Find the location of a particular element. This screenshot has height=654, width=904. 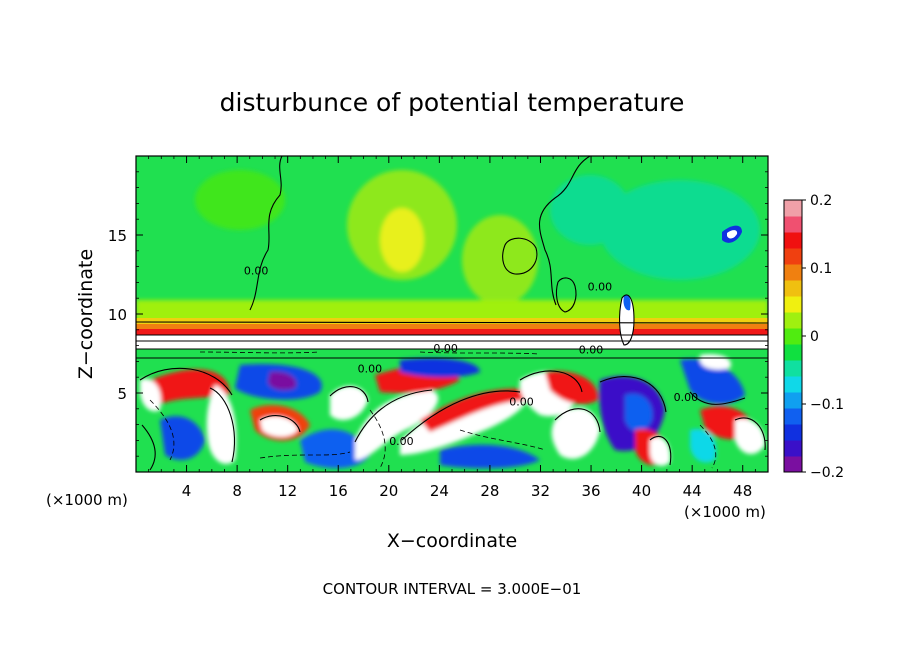

colorbar-ticks: 0.2 0.1 0 −0.1 −0.2 is located at coordinates (823, 337).